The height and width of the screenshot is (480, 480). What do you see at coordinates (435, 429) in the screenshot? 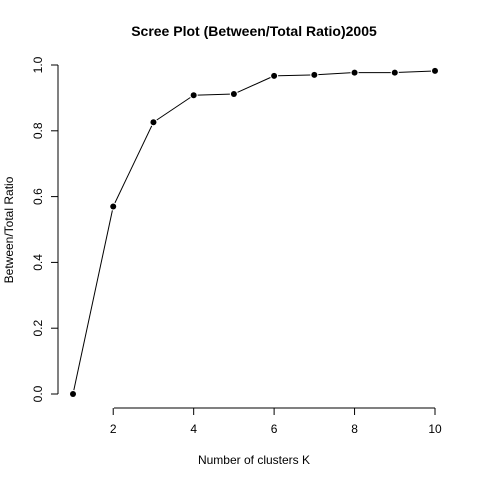
I see `x-tick-label: 10` at bounding box center [435, 429].